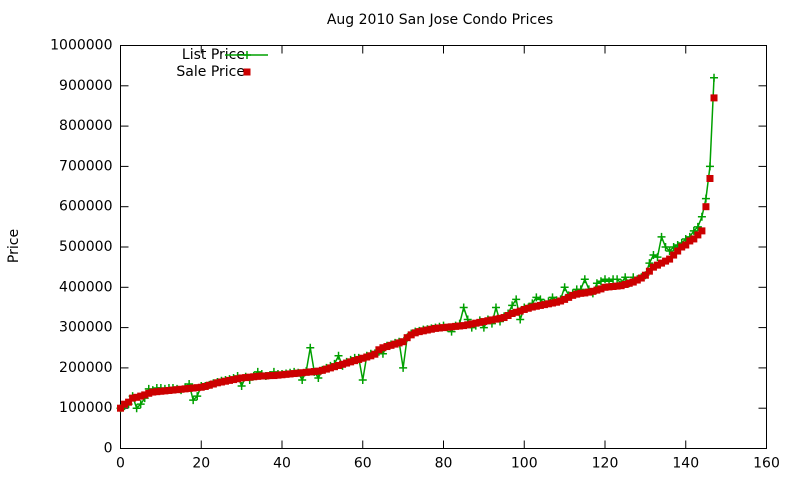 Image resolution: width=800 pixels, height=480 pixels. What do you see at coordinates (85, 287) in the screenshot?
I see `y-tick-label: 400000` at bounding box center [85, 287].